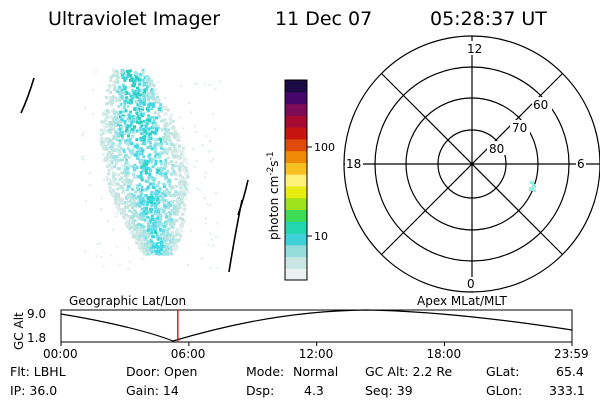 Image resolution: width=600 pixels, height=400 pixels. I want to click on observation-time: 05:28:37 UT, so click(488, 19).